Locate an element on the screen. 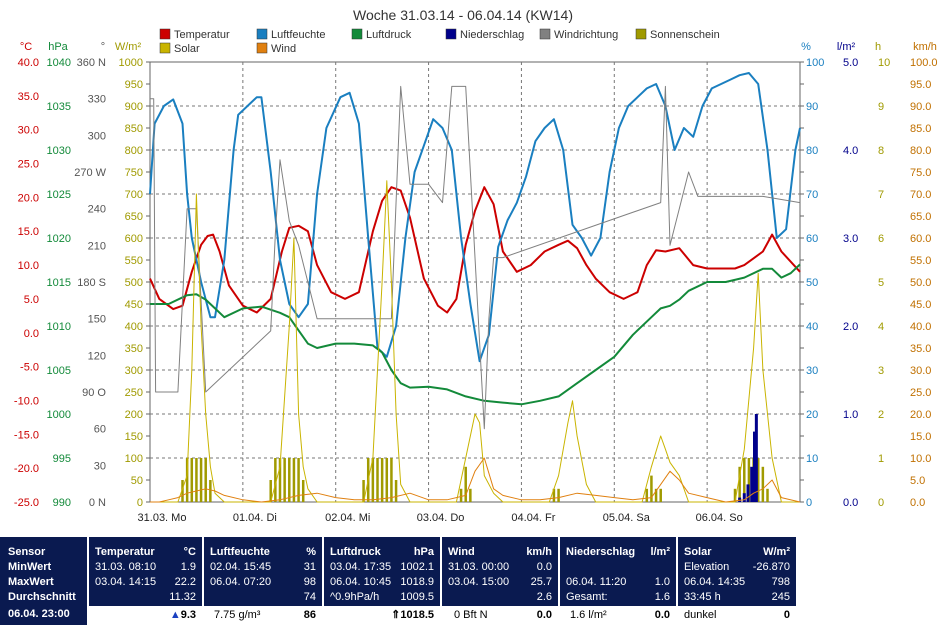 Image resolution: width=950 pixels, height=625 pixels. solar-max: 798 is located at coordinates (780, 582).